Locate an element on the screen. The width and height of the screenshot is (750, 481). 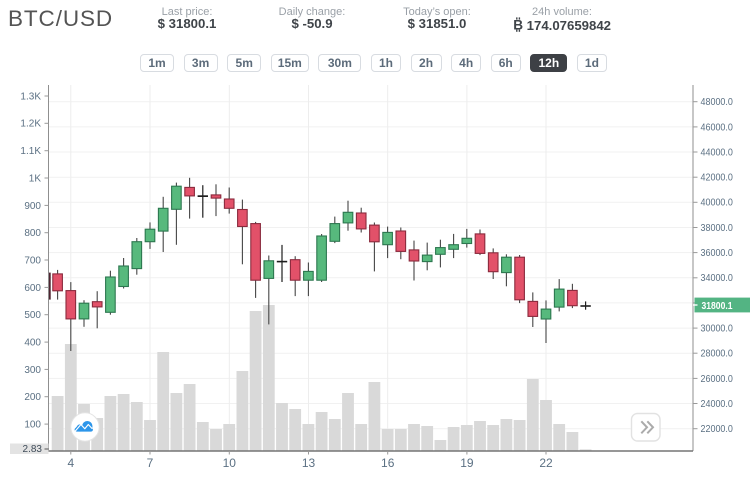
svg-text: 100 is located at coordinates (32, 425).